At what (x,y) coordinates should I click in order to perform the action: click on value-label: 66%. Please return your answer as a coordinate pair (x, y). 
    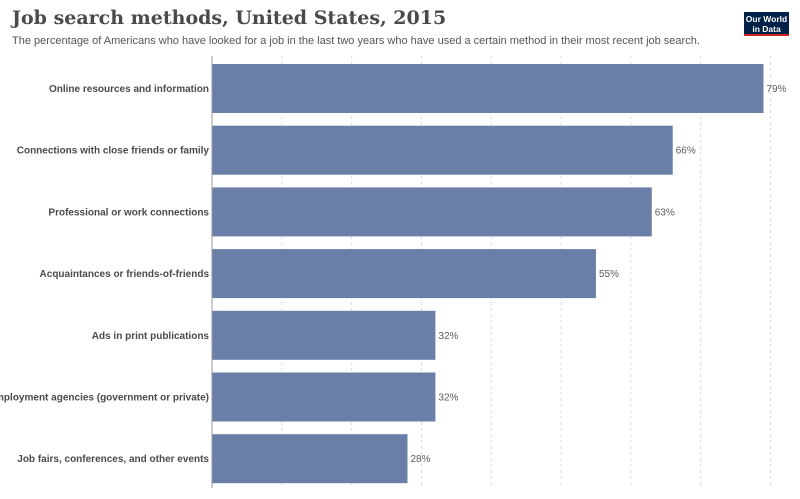
    Looking at the image, I should click on (686, 151).